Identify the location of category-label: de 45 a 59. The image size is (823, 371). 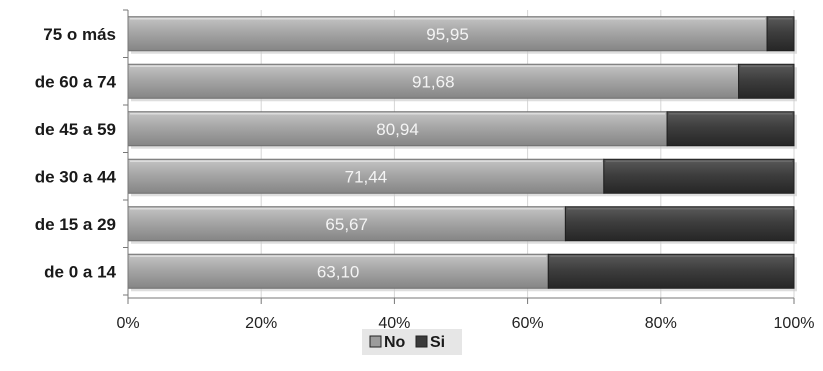
(75, 129).